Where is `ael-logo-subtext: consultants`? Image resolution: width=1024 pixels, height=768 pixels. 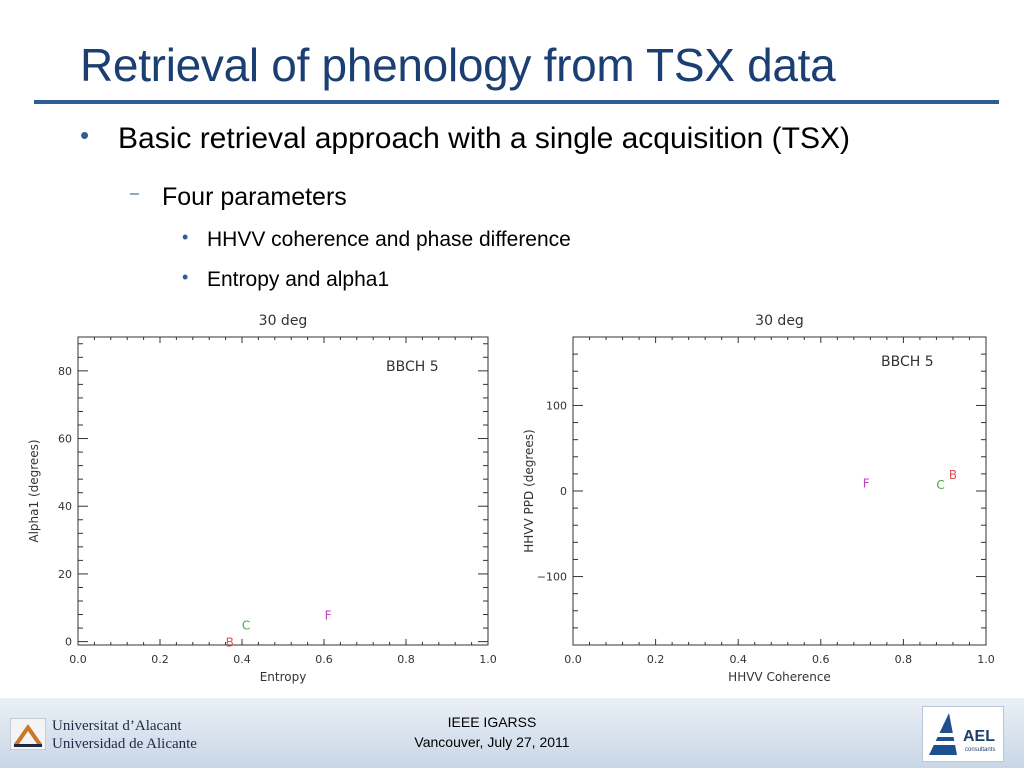 ael-logo-subtext: consultants is located at coordinates (980, 750).